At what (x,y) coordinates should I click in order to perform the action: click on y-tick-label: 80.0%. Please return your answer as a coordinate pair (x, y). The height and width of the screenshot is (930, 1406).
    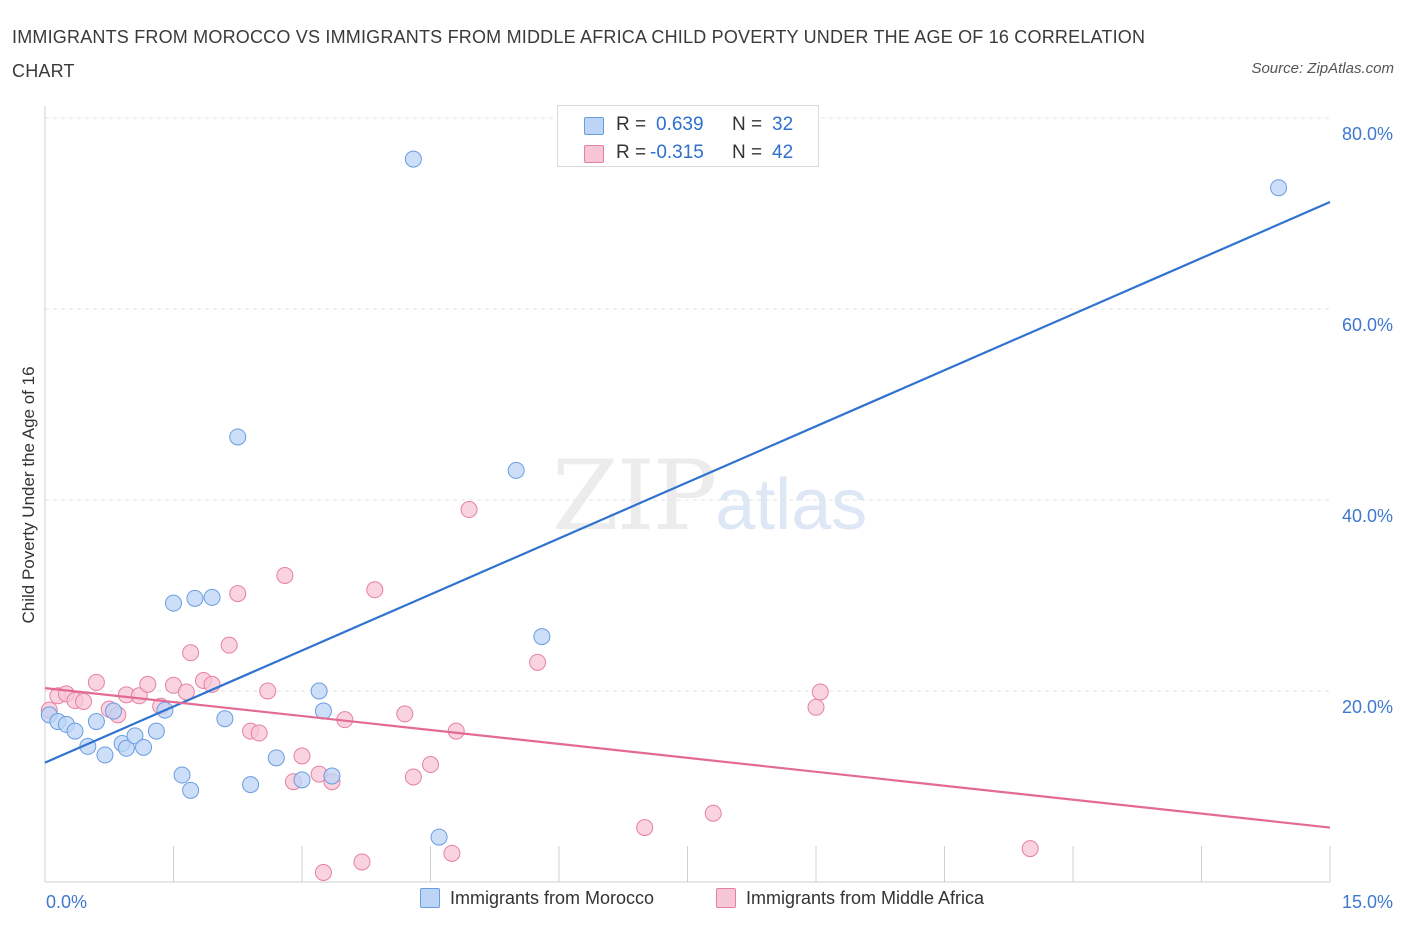
    Looking at the image, I should click on (1367, 134).